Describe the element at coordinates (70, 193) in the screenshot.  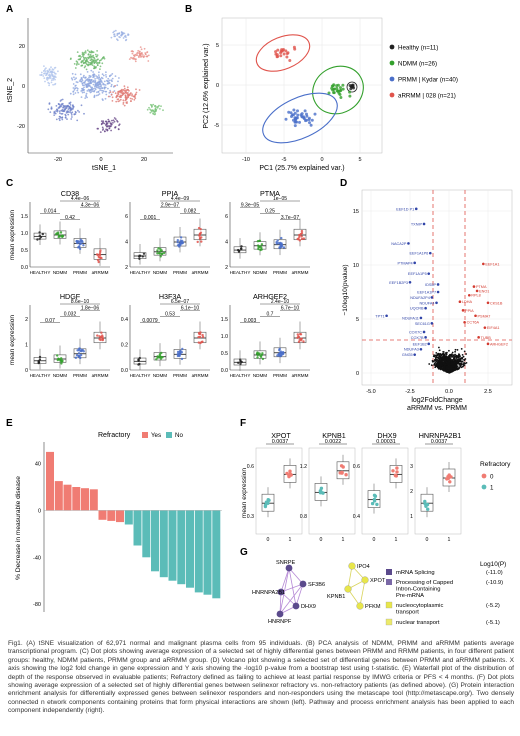
I see `gene-title: CD38` at that location.